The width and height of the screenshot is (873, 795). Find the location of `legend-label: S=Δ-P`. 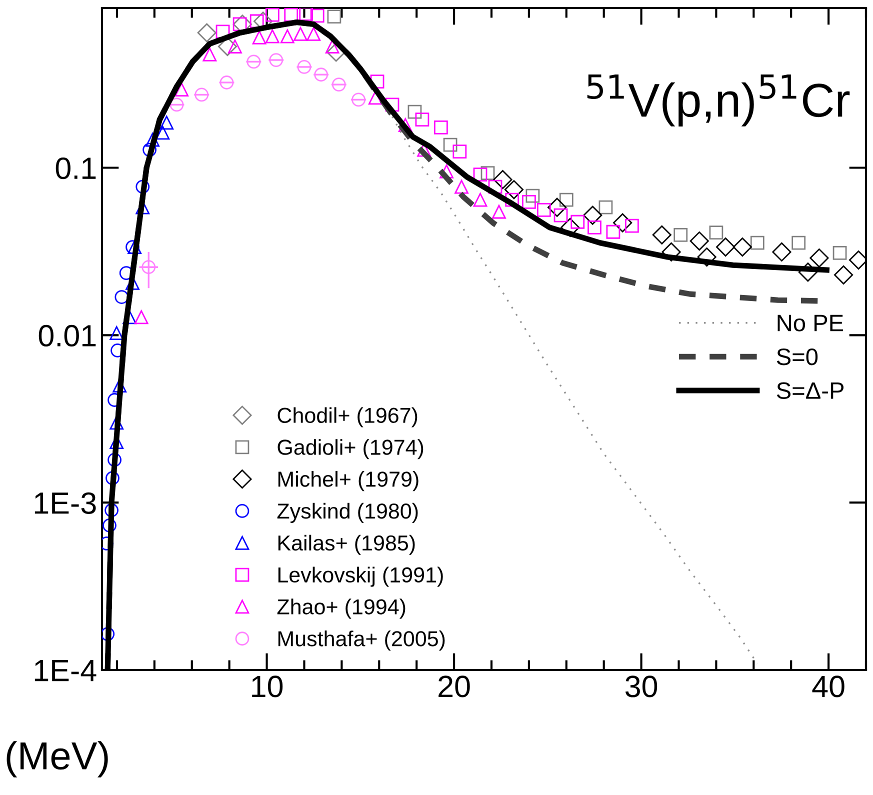

legend-label: S=Δ-P is located at coordinates (810, 391).